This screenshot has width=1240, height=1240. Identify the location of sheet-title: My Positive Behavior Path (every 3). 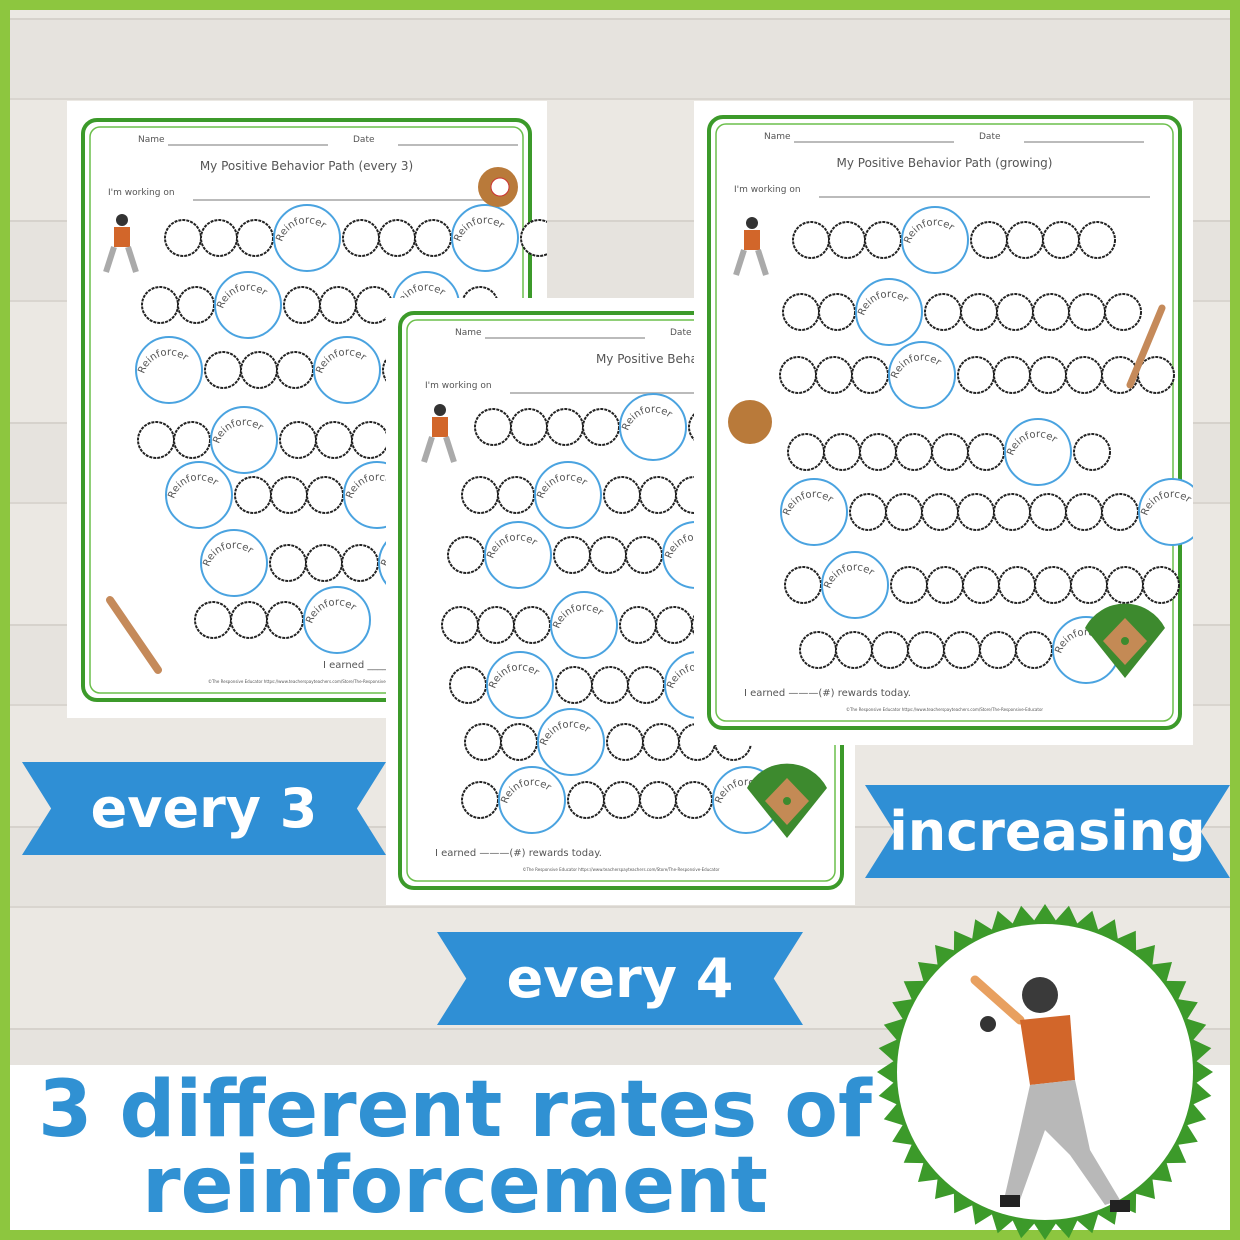
(306, 166).